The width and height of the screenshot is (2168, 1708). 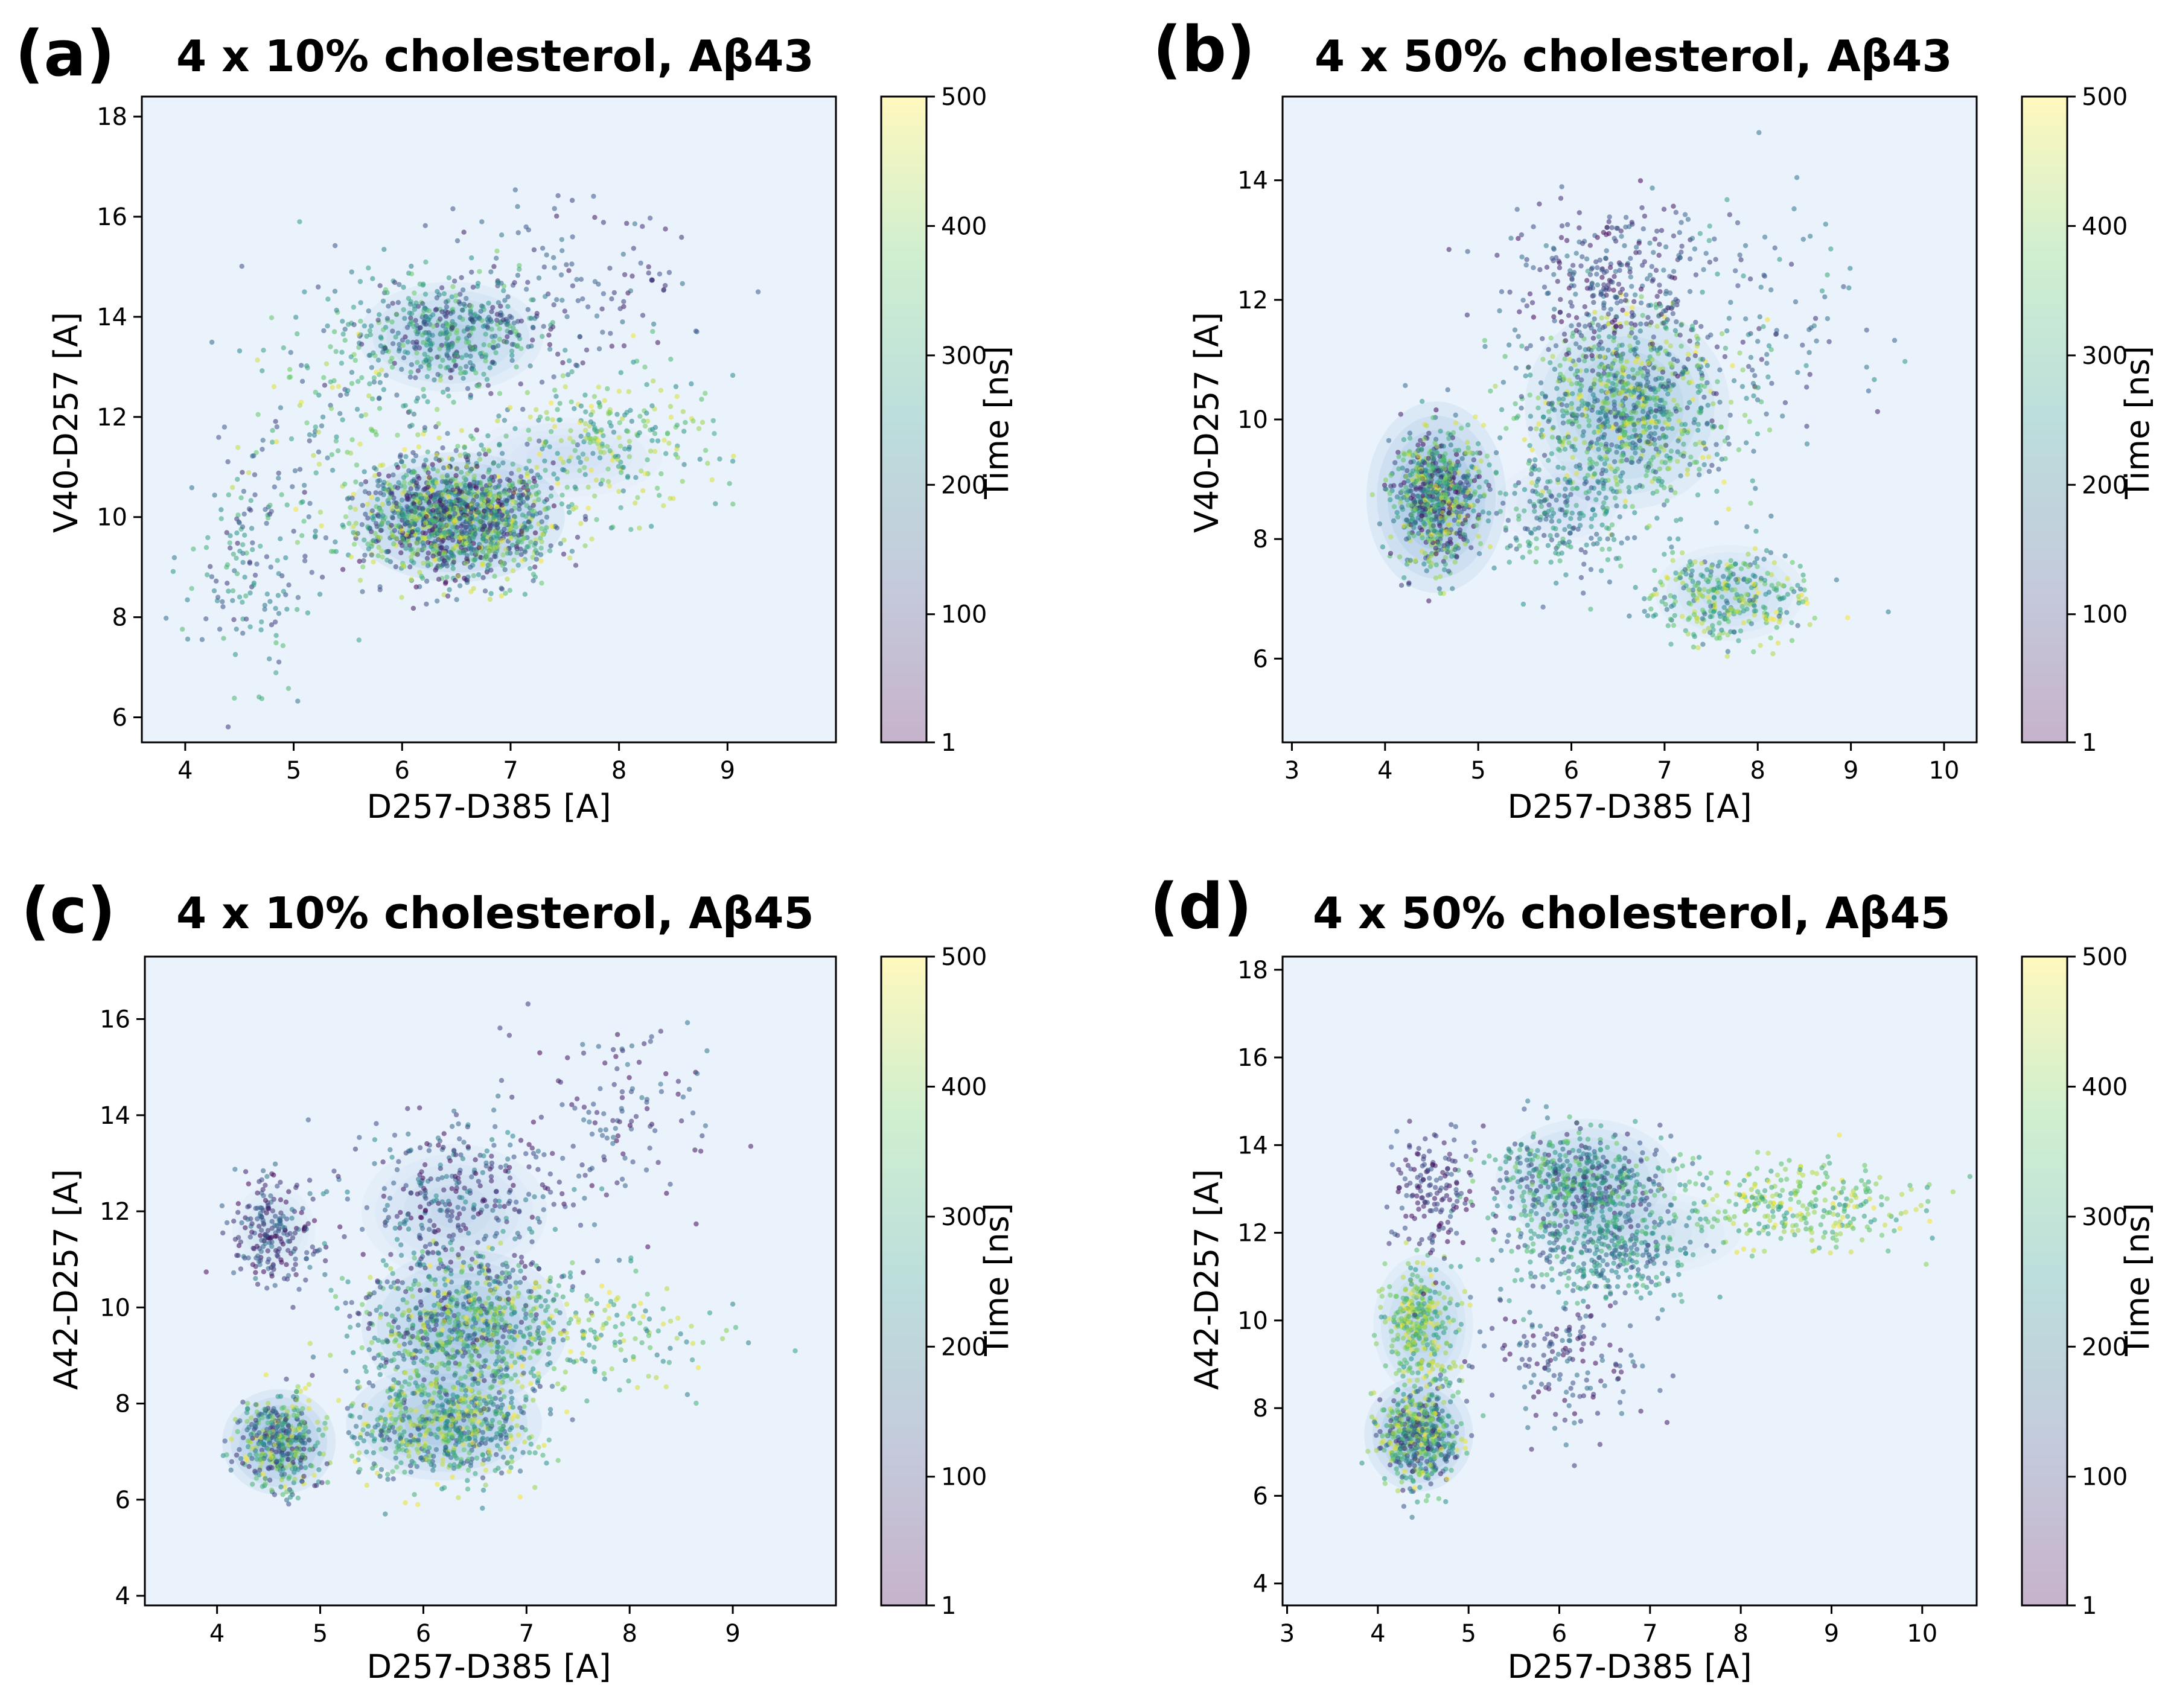 What do you see at coordinates (112, 518) in the screenshot?
I see `y-tick-label: 10` at bounding box center [112, 518].